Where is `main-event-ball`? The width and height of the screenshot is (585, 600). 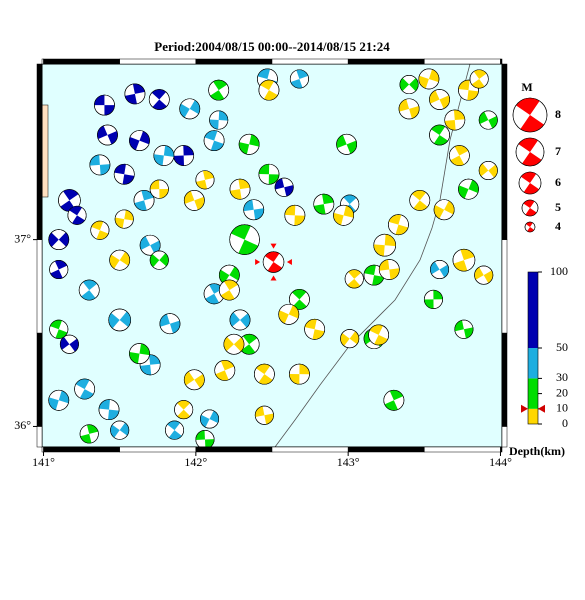
main-event-ball is located at coordinates (273, 262).